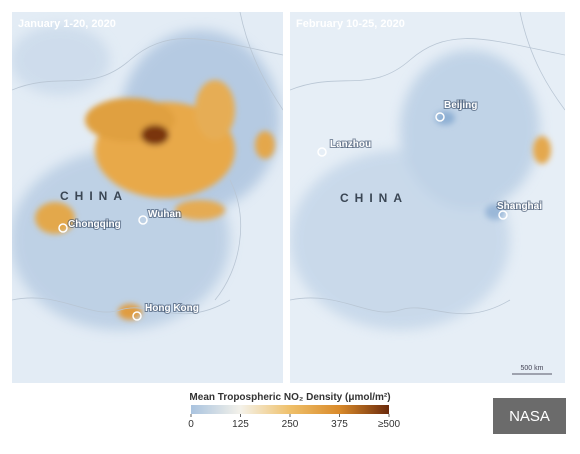 The height and width of the screenshot is (454, 580). I want to click on panel-title: January 1-20, 2020, so click(67, 24).